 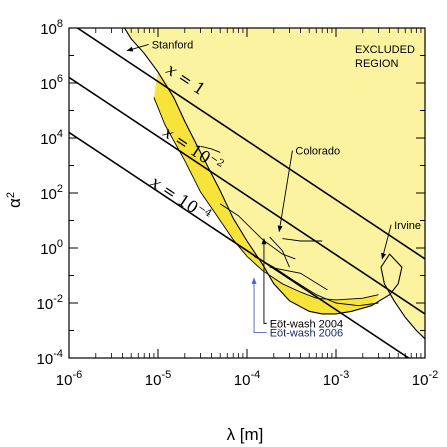 I want to click on x-tick-exp: -5, so click(x=166, y=375).